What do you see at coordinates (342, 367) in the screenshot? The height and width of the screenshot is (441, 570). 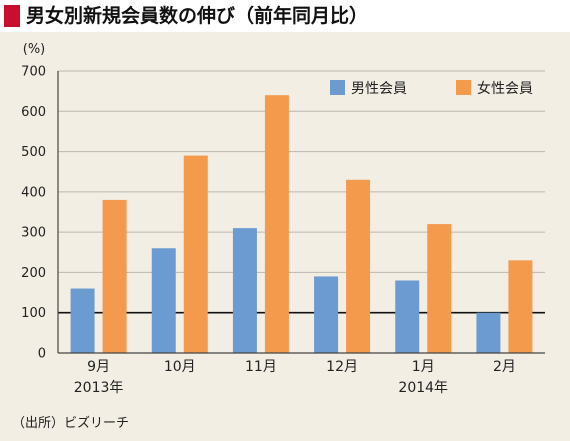 I see `x-category-label: 12月` at bounding box center [342, 367].